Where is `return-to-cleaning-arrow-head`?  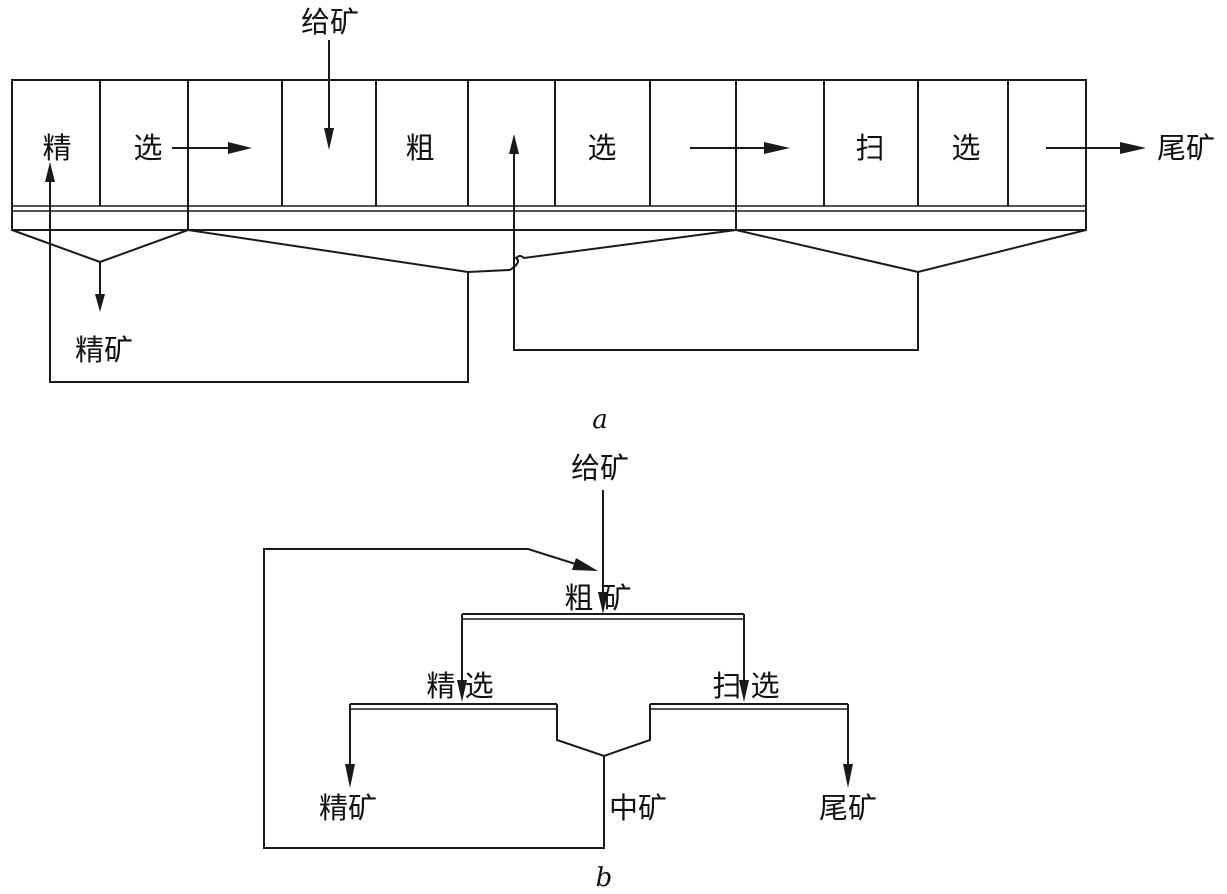 return-to-cleaning-arrow-head is located at coordinates (50, 172).